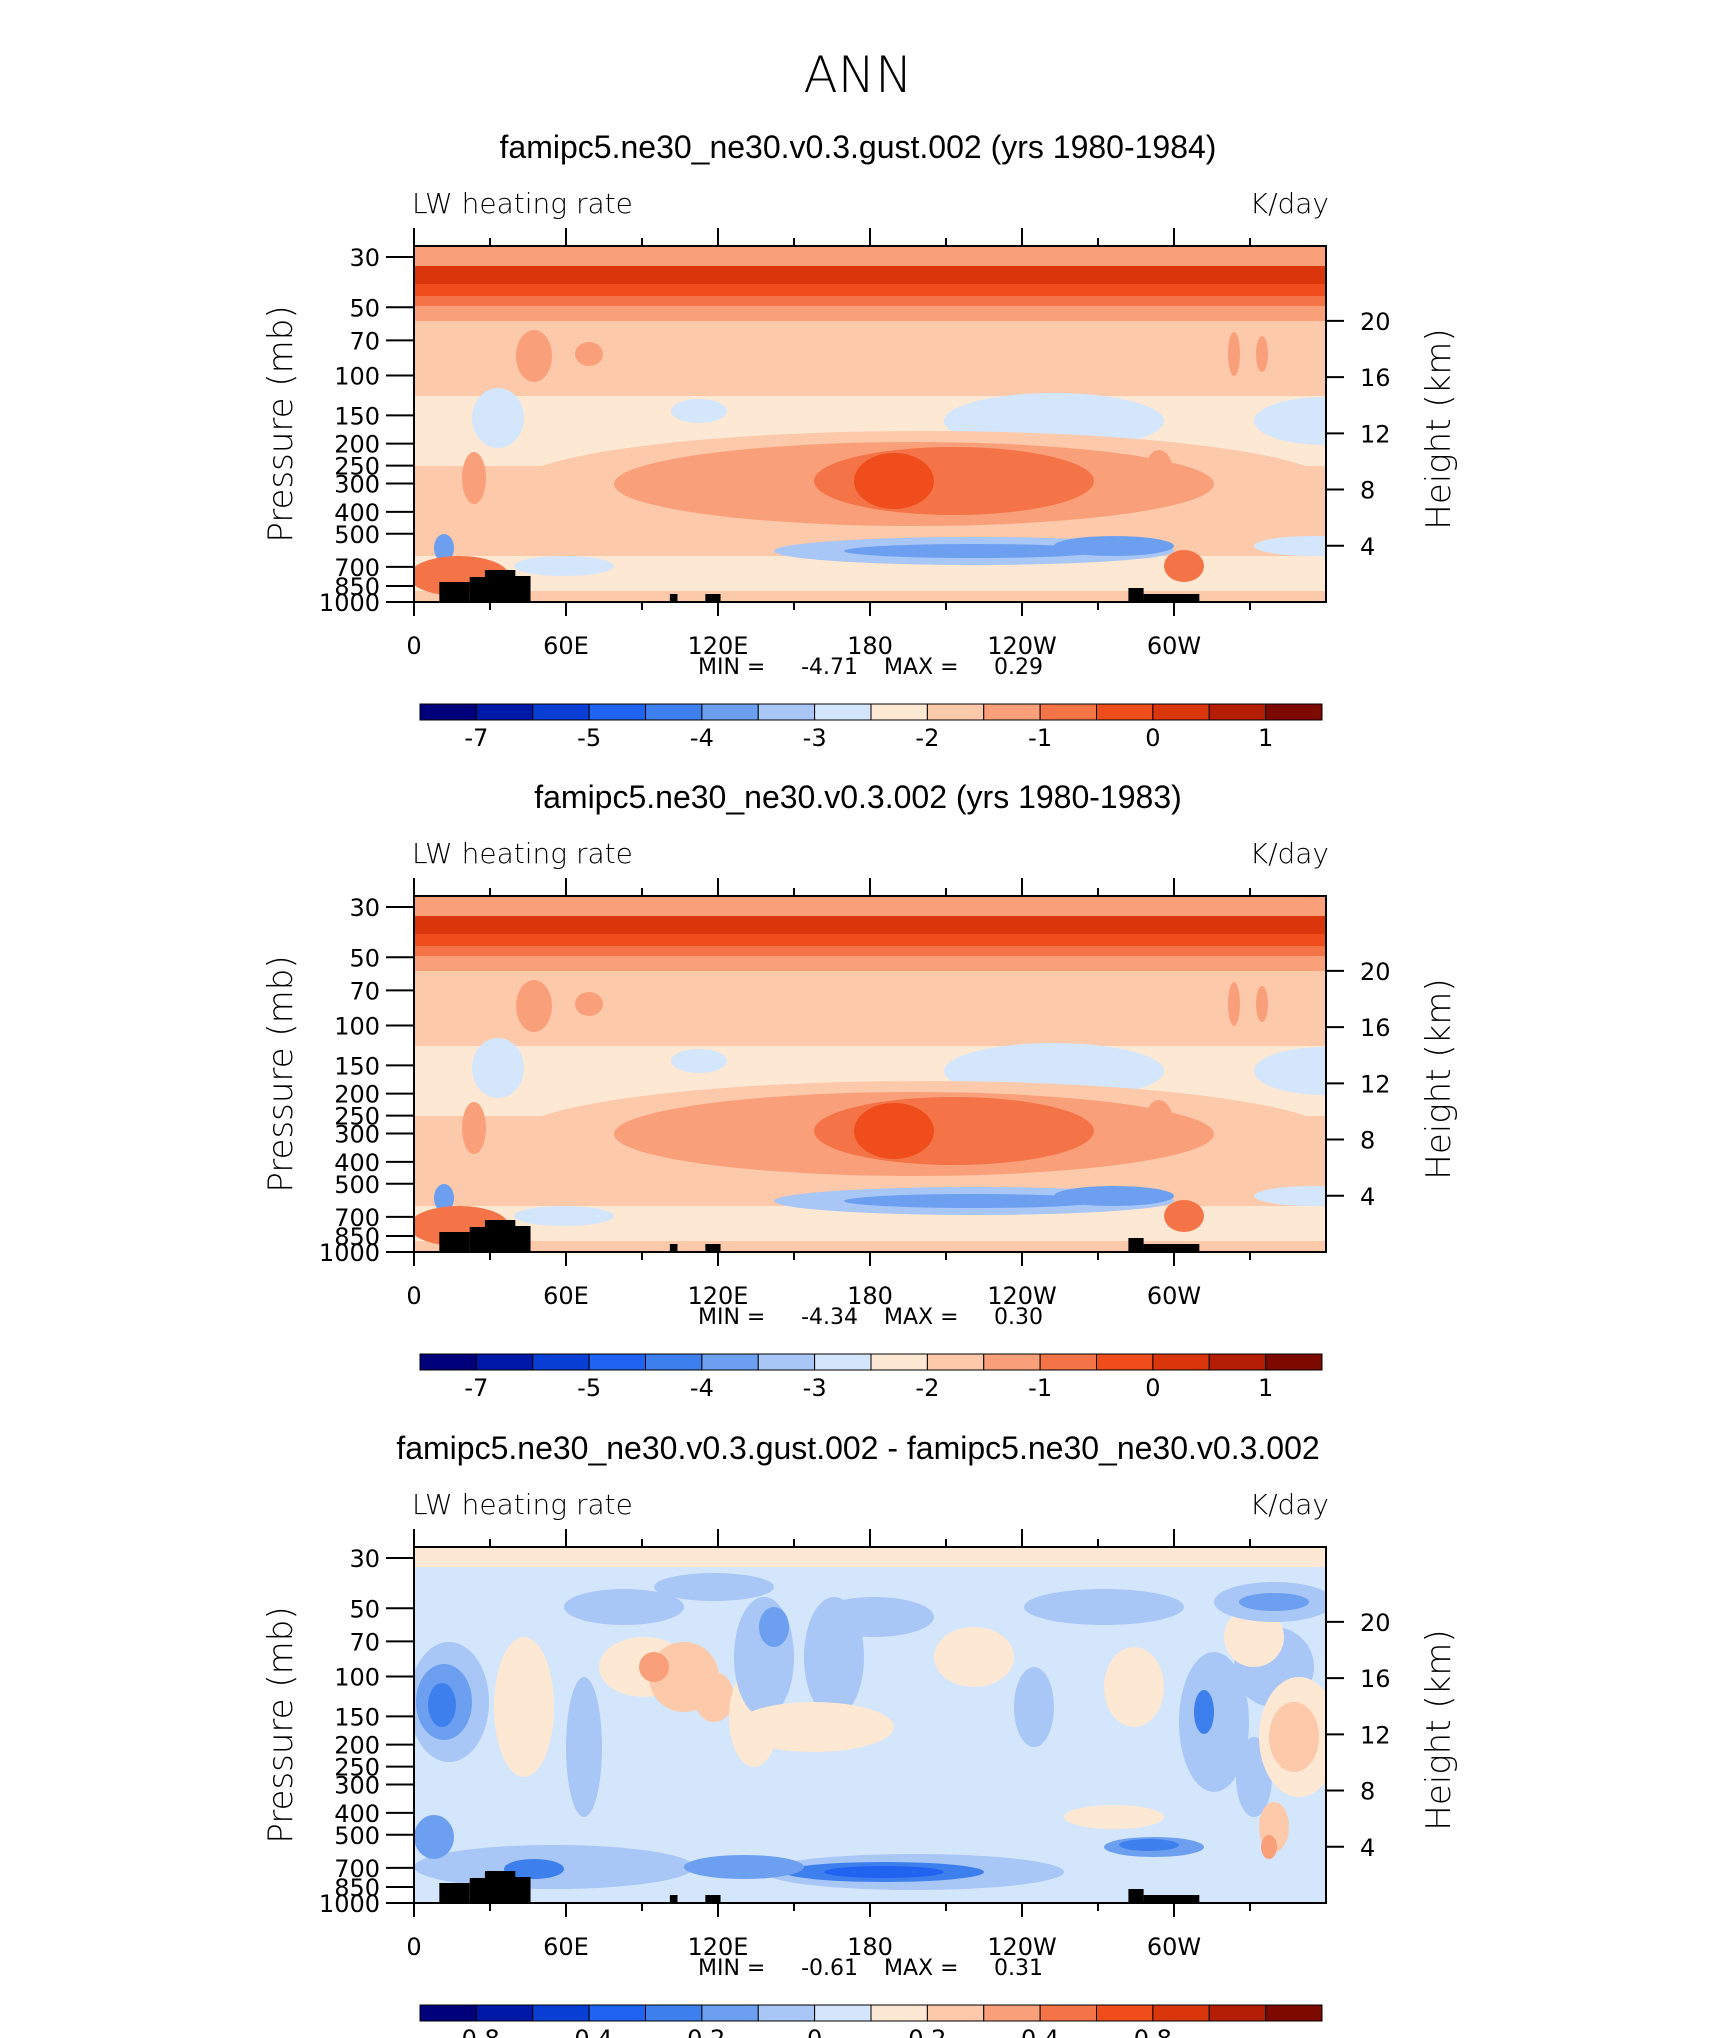  Describe the element at coordinates (357, 1117) in the screenshot. I see `y-tick-label: 250` at that location.